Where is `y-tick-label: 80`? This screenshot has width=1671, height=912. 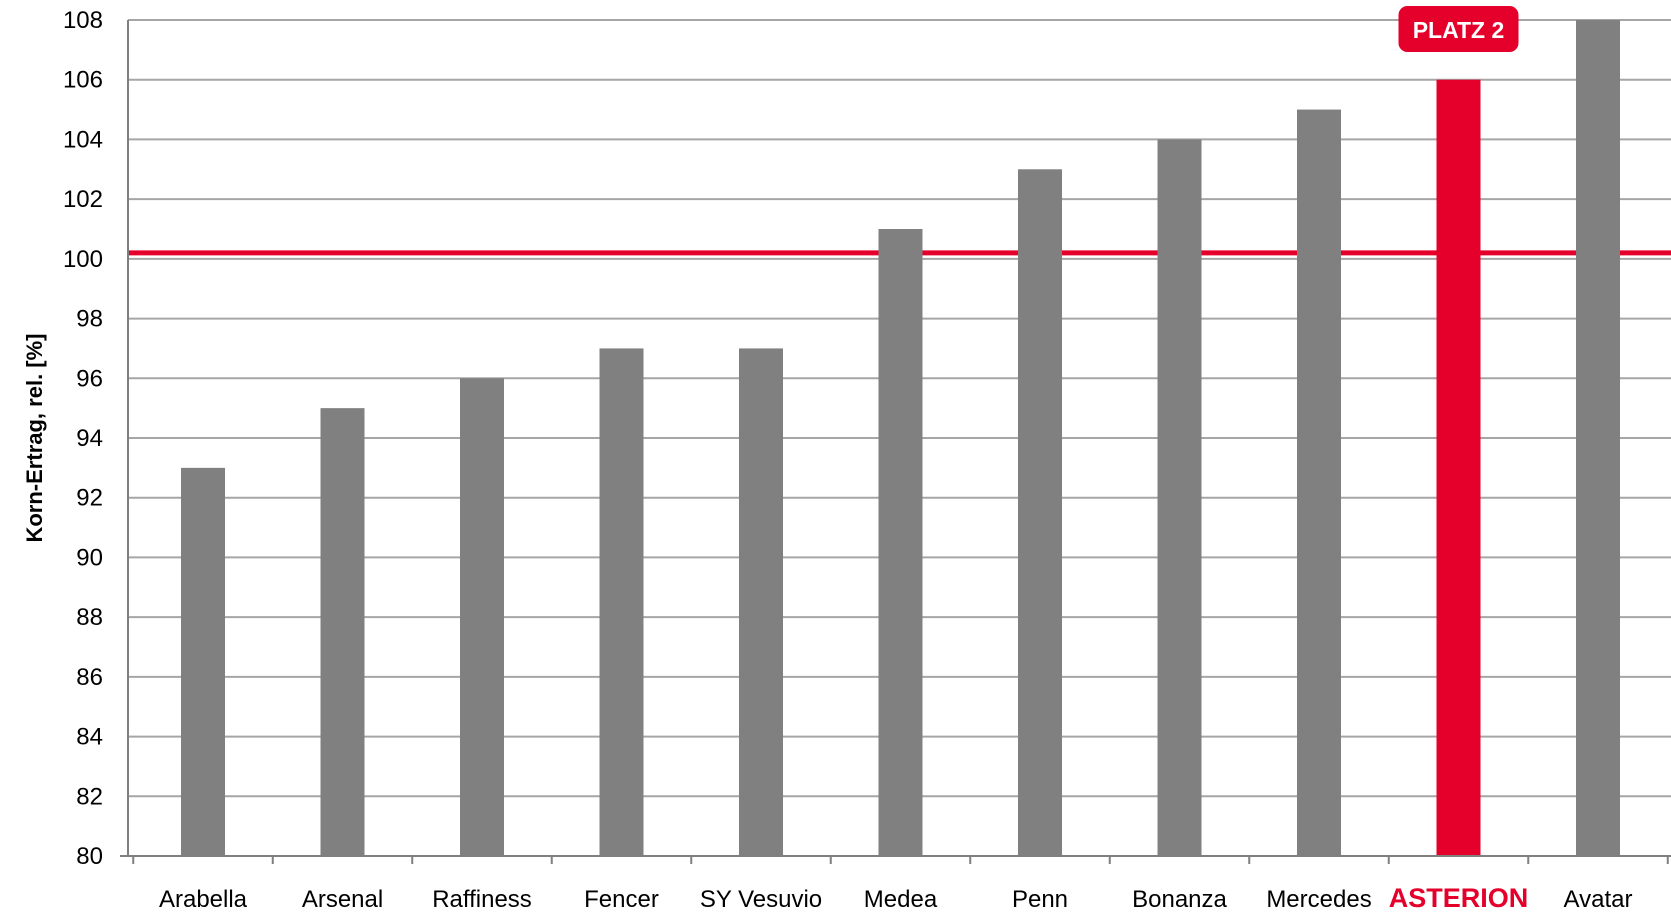
y-tick-label: 80 is located at coordinates (89, 856).